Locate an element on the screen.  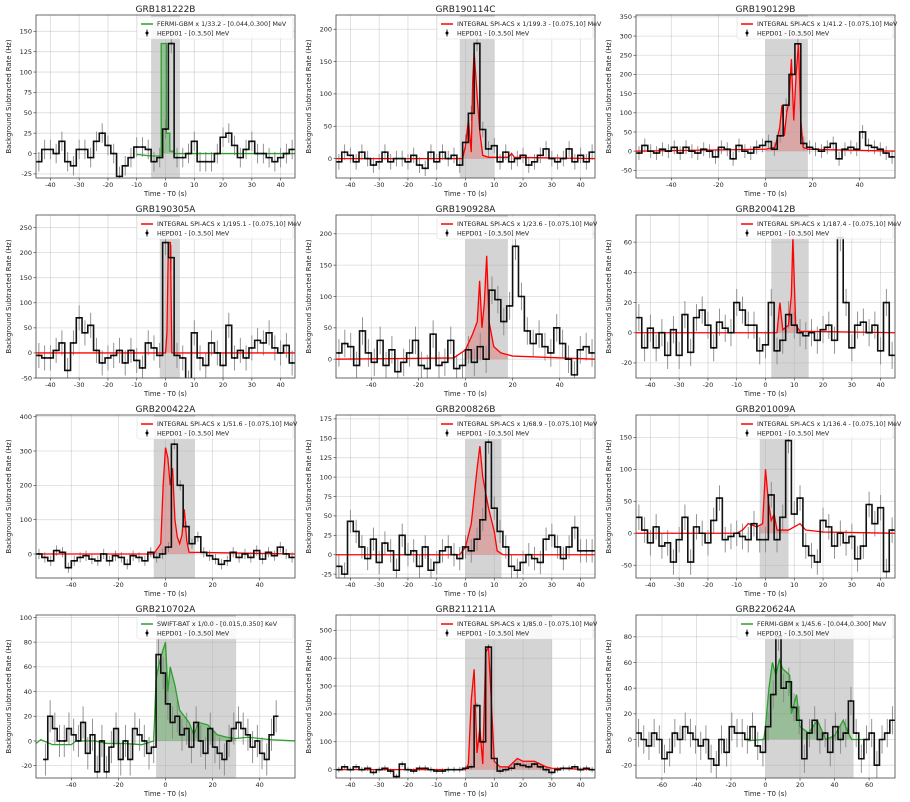
y-tick-label: 200 is located at coordinates (326, 234).